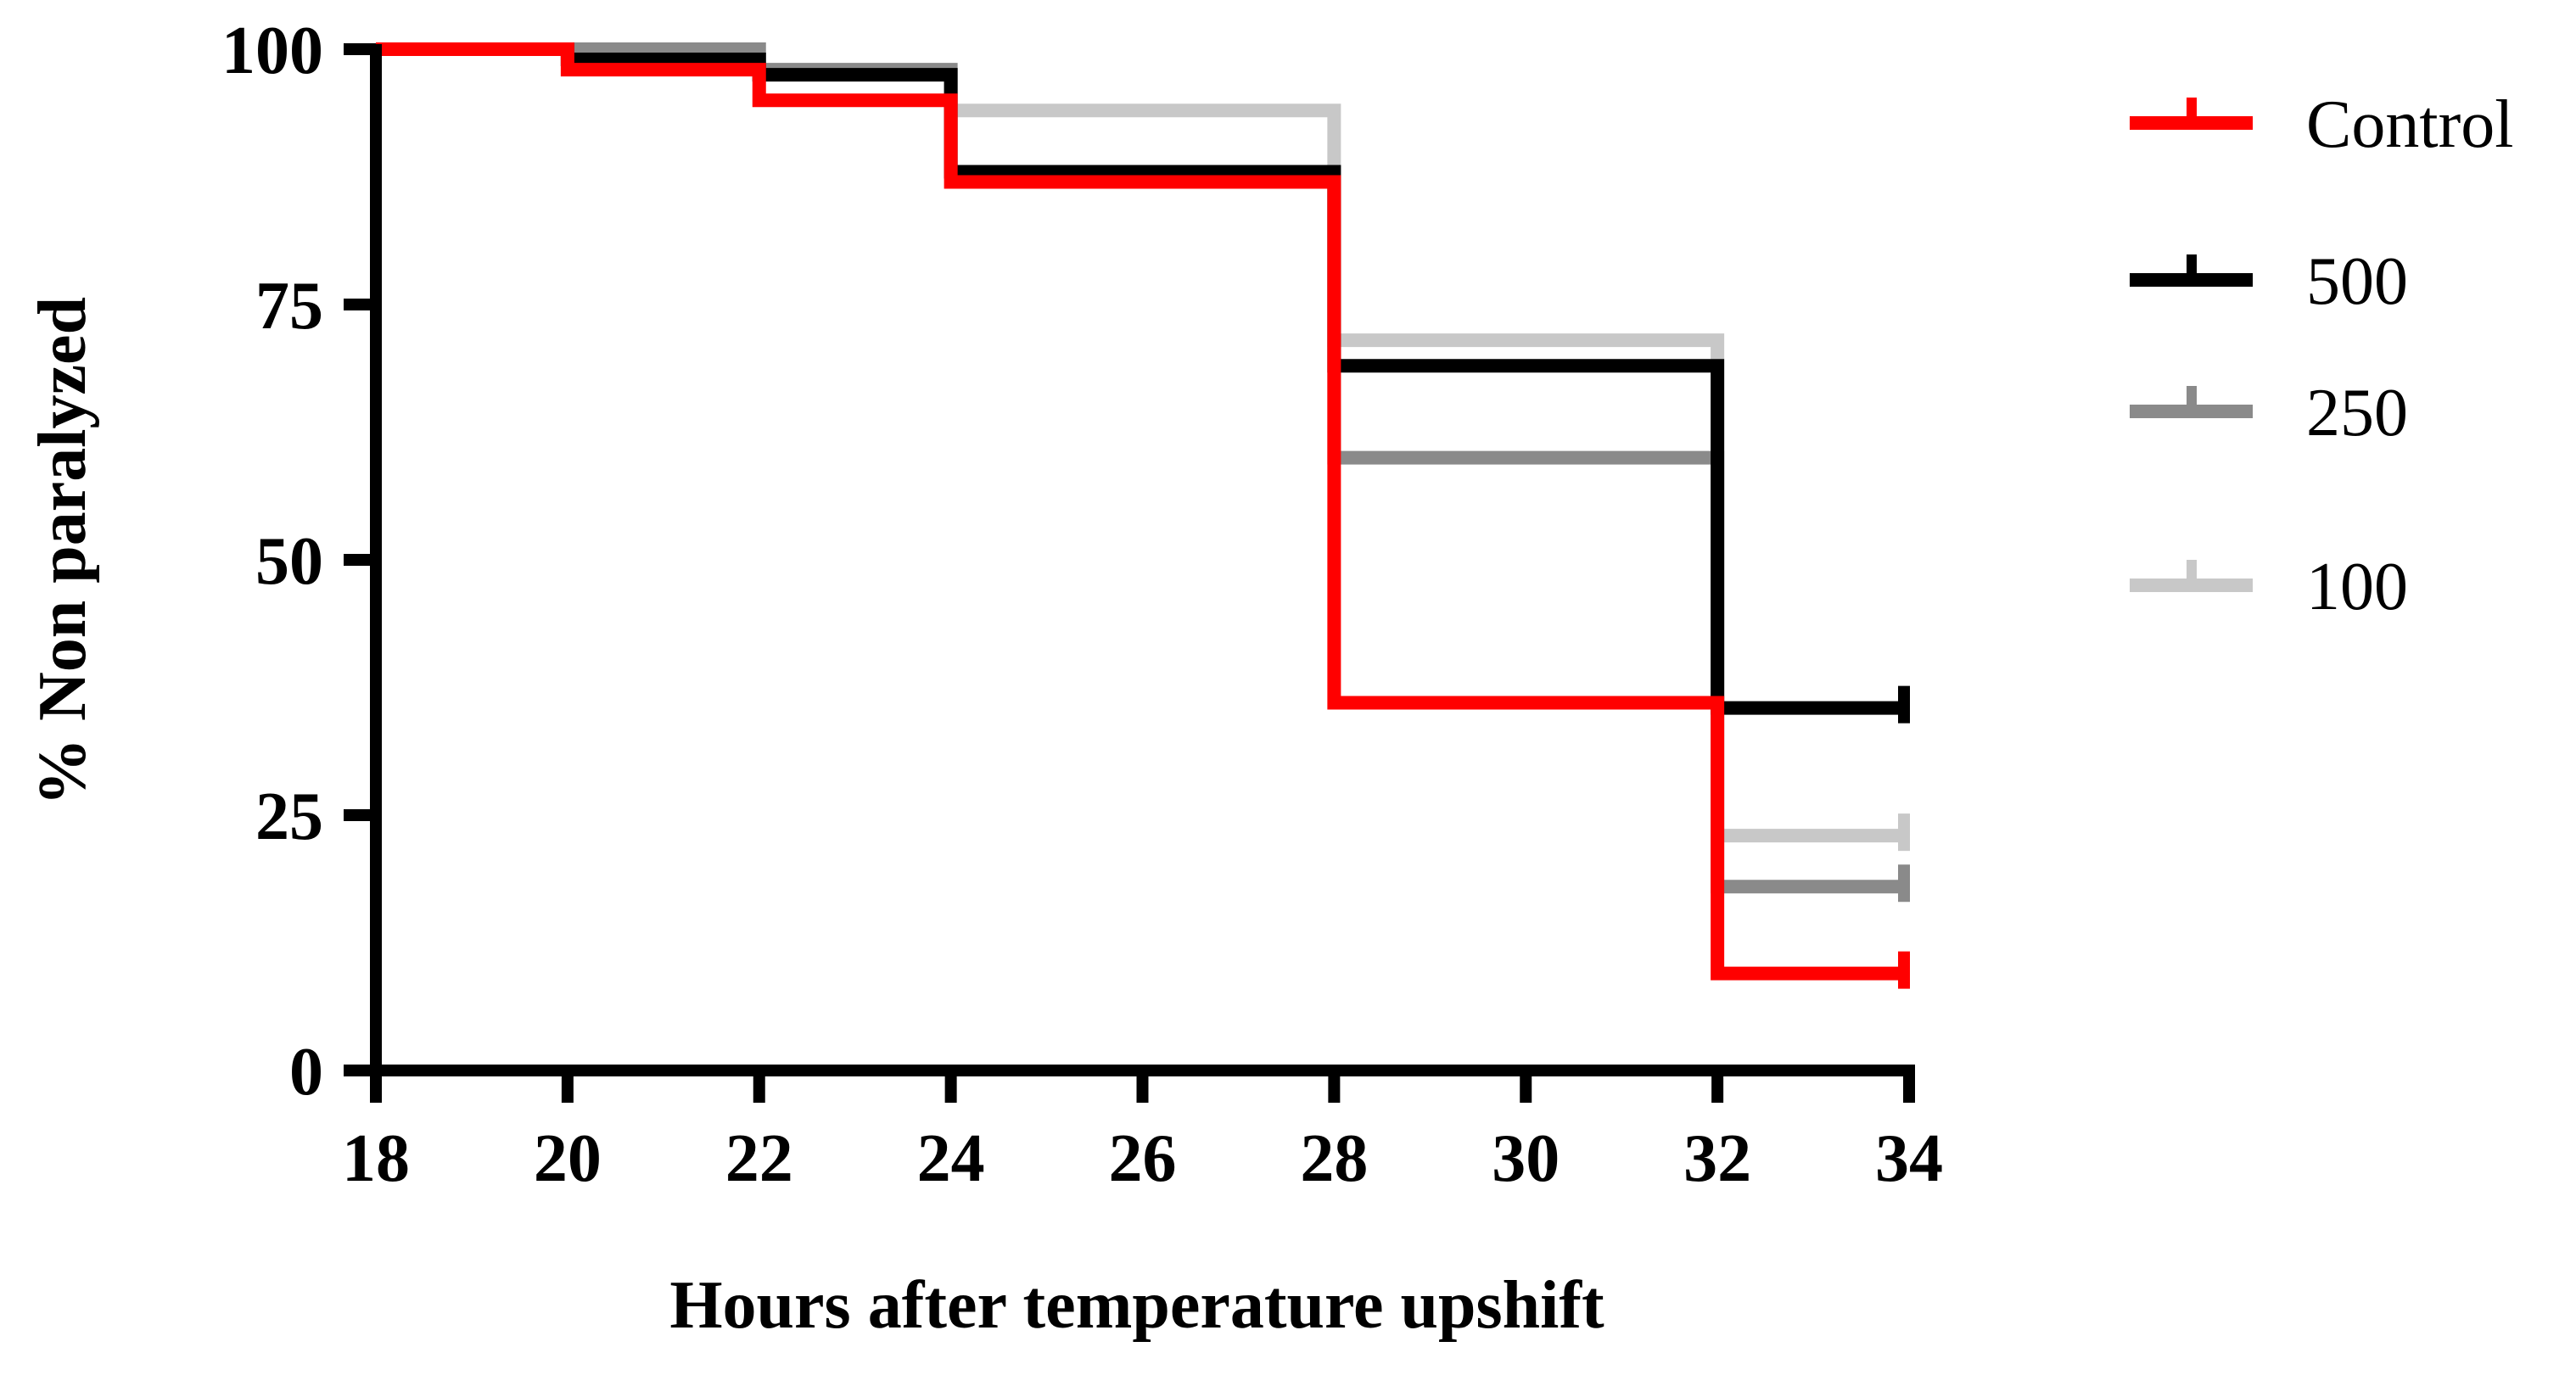  I want to click on x-tick-label-32: 32, so click(1717, 1158).